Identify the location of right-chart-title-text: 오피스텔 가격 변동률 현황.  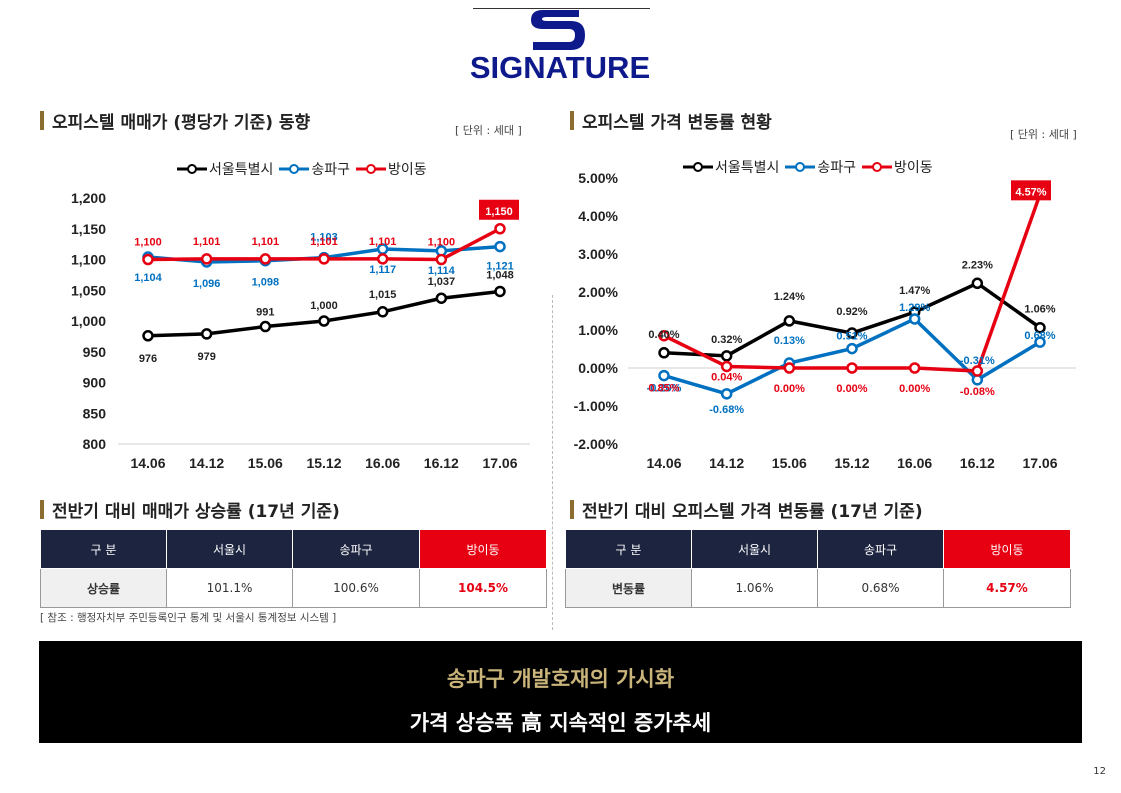
(677, 123).